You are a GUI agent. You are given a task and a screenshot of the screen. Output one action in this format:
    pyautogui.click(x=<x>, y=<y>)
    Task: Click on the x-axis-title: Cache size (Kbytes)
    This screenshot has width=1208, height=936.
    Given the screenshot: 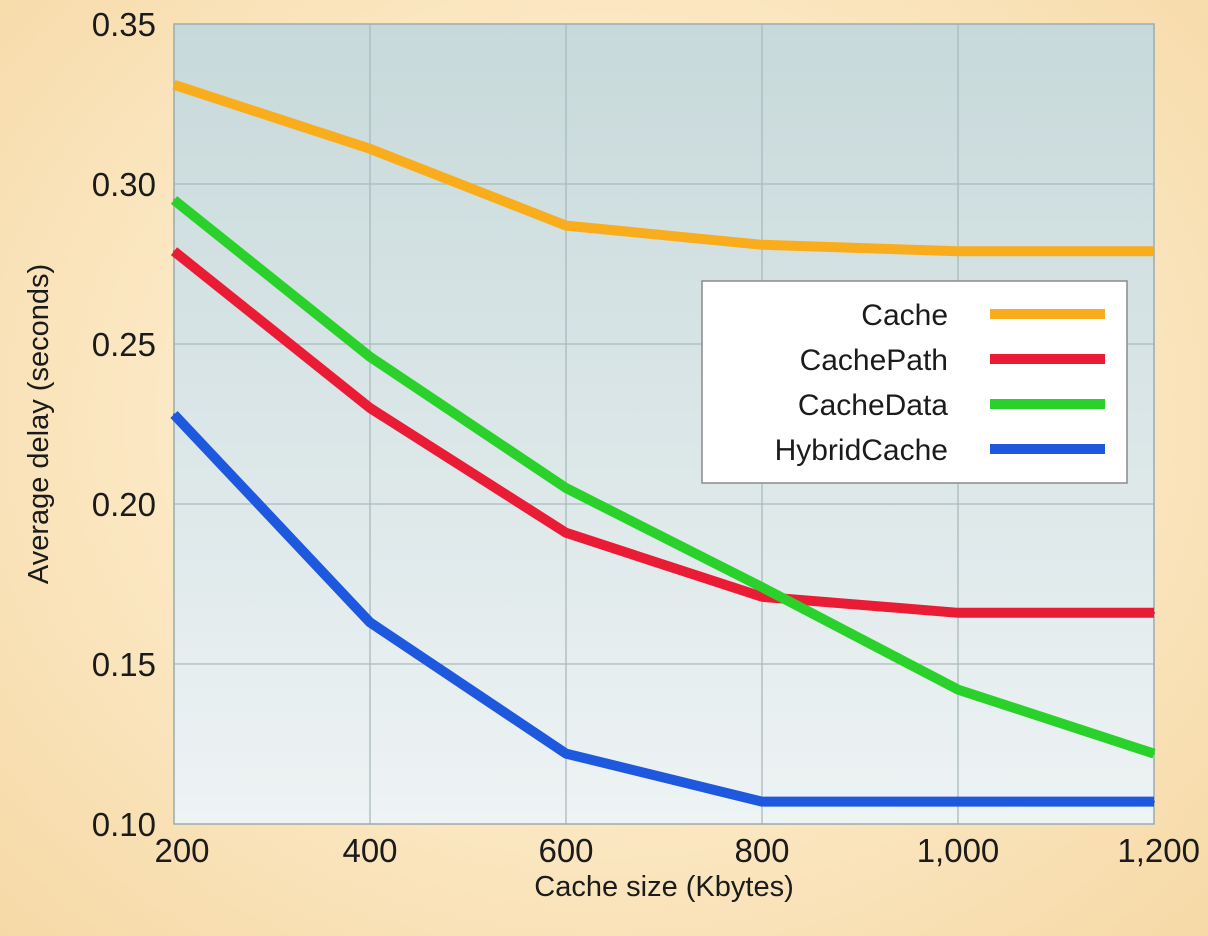 What is the action you would take?
    pyautogui.click(x=664, y=887)
    